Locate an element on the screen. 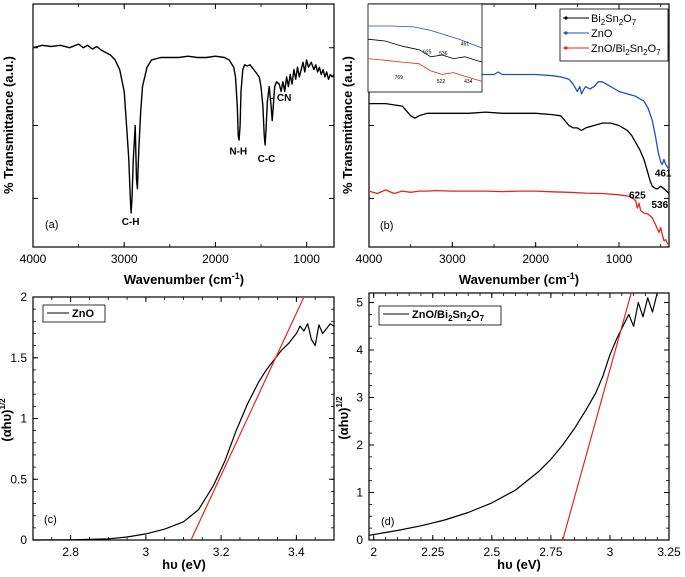 The height and width of the screenshot is (577, 685). panel-a-xtick-label: 3000 is located at coordinates (124, 259).